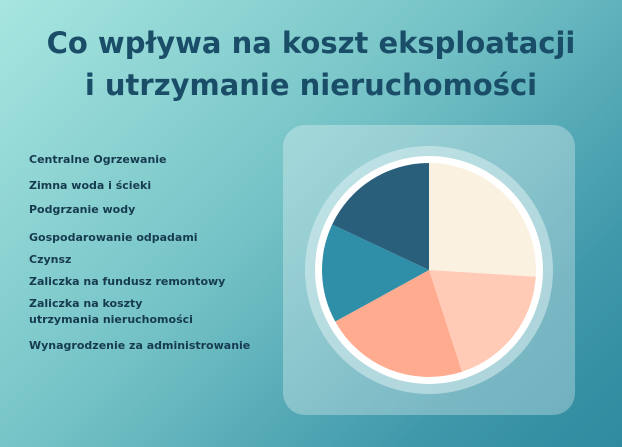 This screenshot has width=622, height=447. I want to click on legend-item-podgrzanie-wody: Podgrzanie wody, so click(82, 209).